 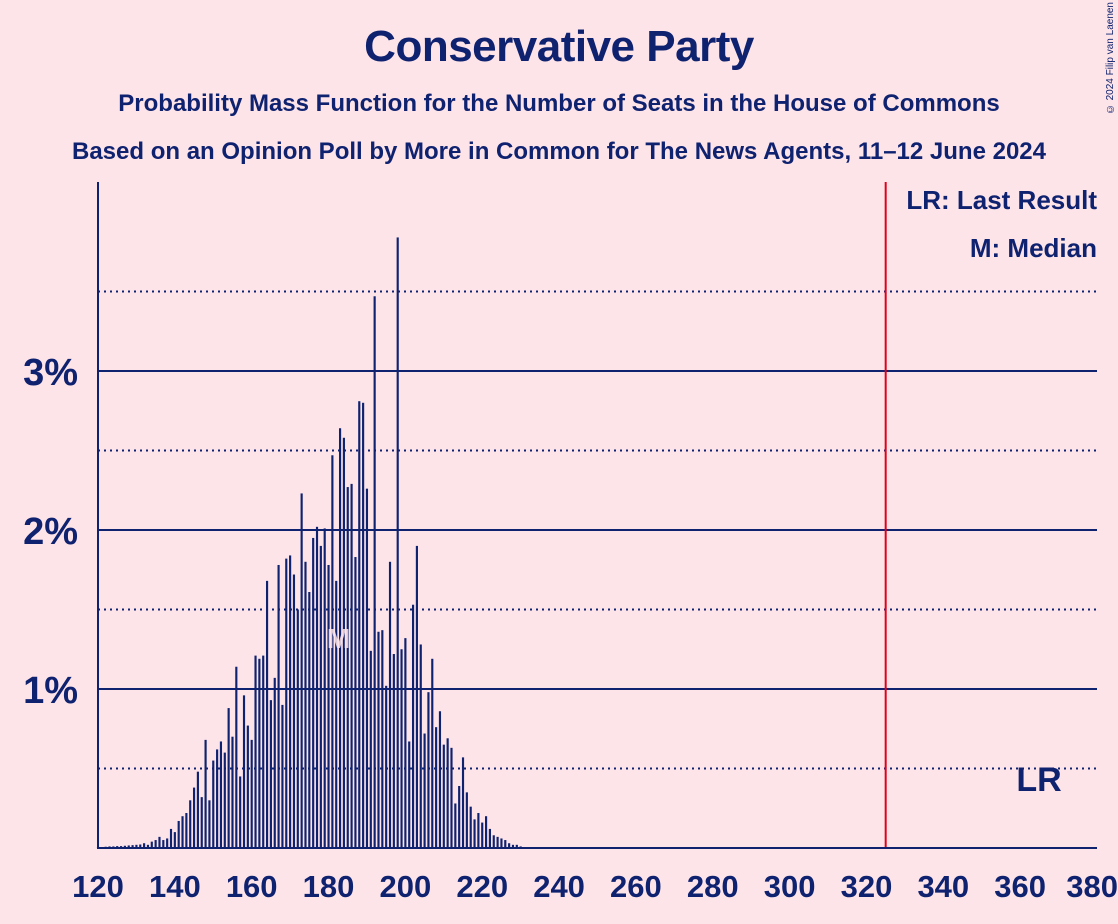 What do you see at coordinates (559, 46) in the screenshot?
I see `chart-title: Conservative Party` at bounding box center [559, 46].